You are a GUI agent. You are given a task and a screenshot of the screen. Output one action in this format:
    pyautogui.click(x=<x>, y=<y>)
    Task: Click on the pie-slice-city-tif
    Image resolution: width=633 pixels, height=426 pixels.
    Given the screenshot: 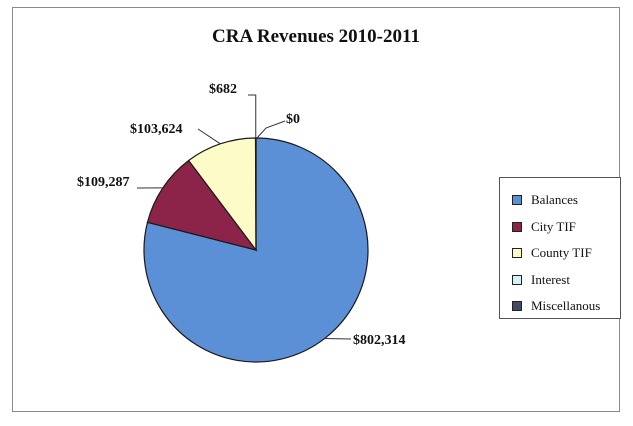 What is the action you would take?
    pyautogui.click(x=202, y=205)
    